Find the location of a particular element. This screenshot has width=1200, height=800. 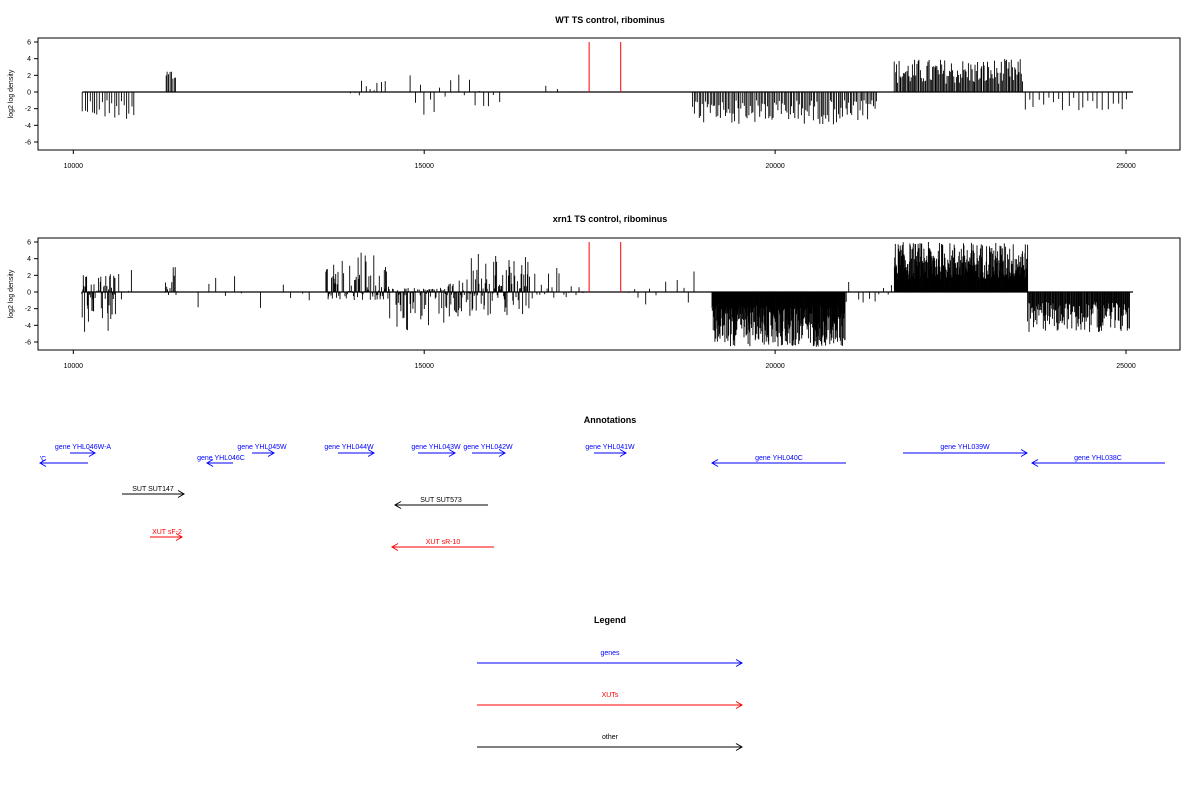

feature-label: gene YHL045W is located at coordinates (262, 447).